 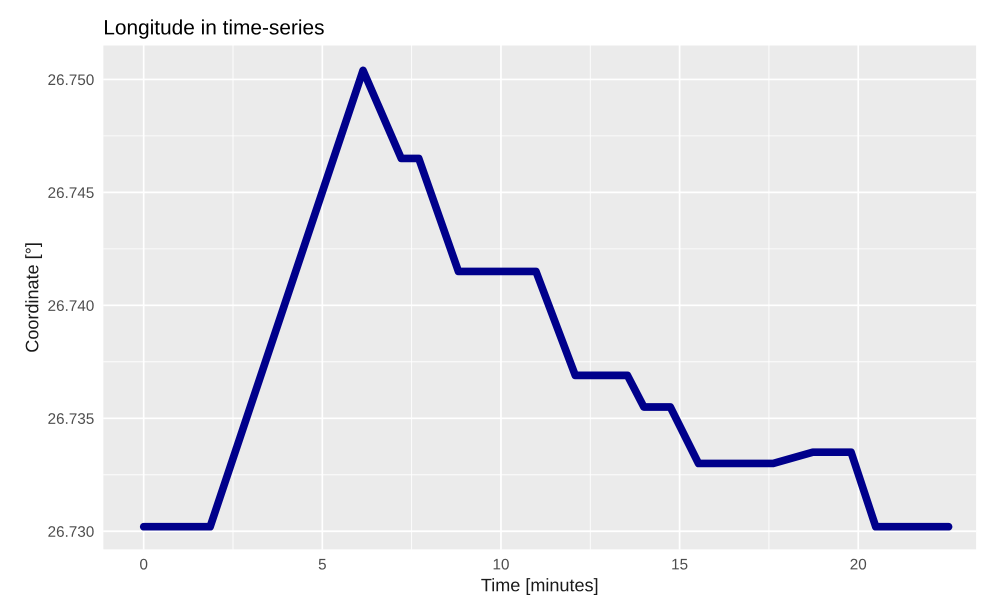 What do you see at coordinates (501, 564) in the screenshot?
I see `x-tick-label: 10` at bounding box center [501, 564].